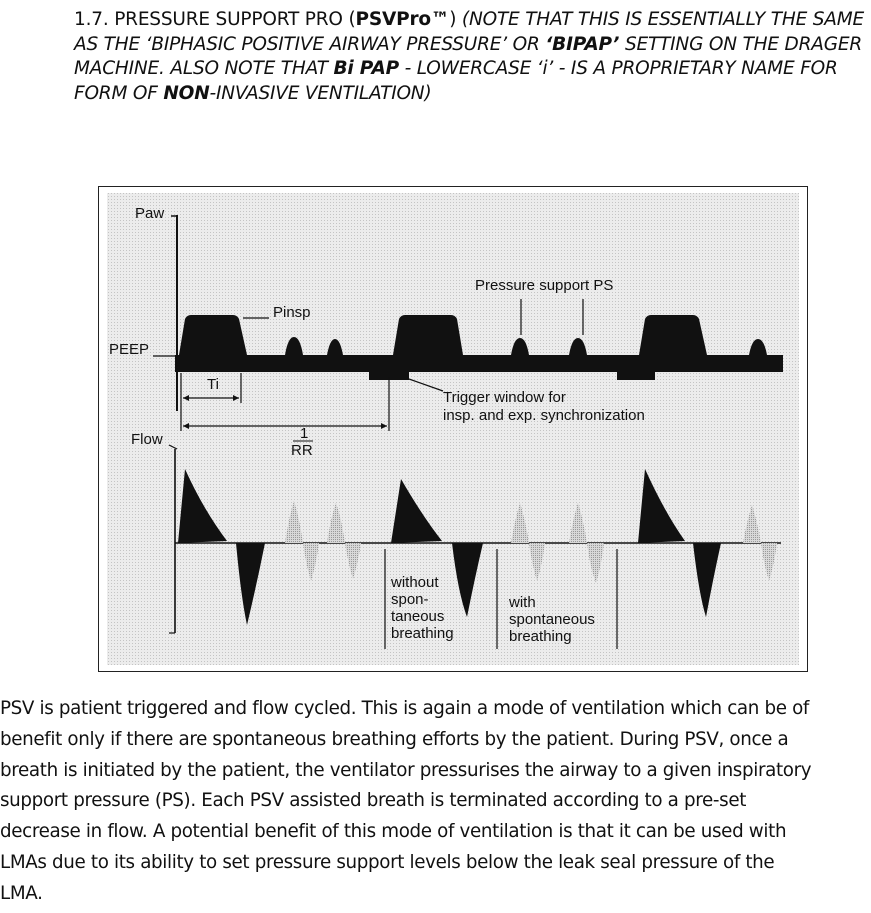 Image resolution: width=871 pixels, height=913 pixels. I want to click on without-label-2: spon-, so click(410, 599).